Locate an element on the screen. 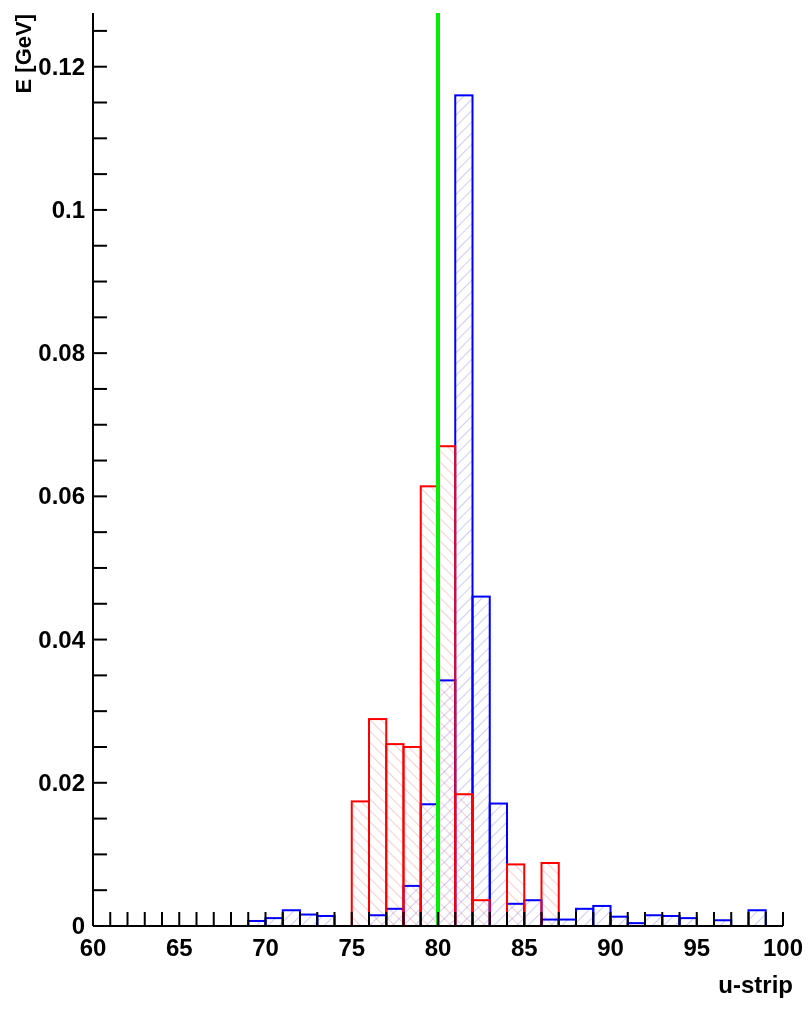  x-axis-title: u-strip is located at coordinates (755, 985).